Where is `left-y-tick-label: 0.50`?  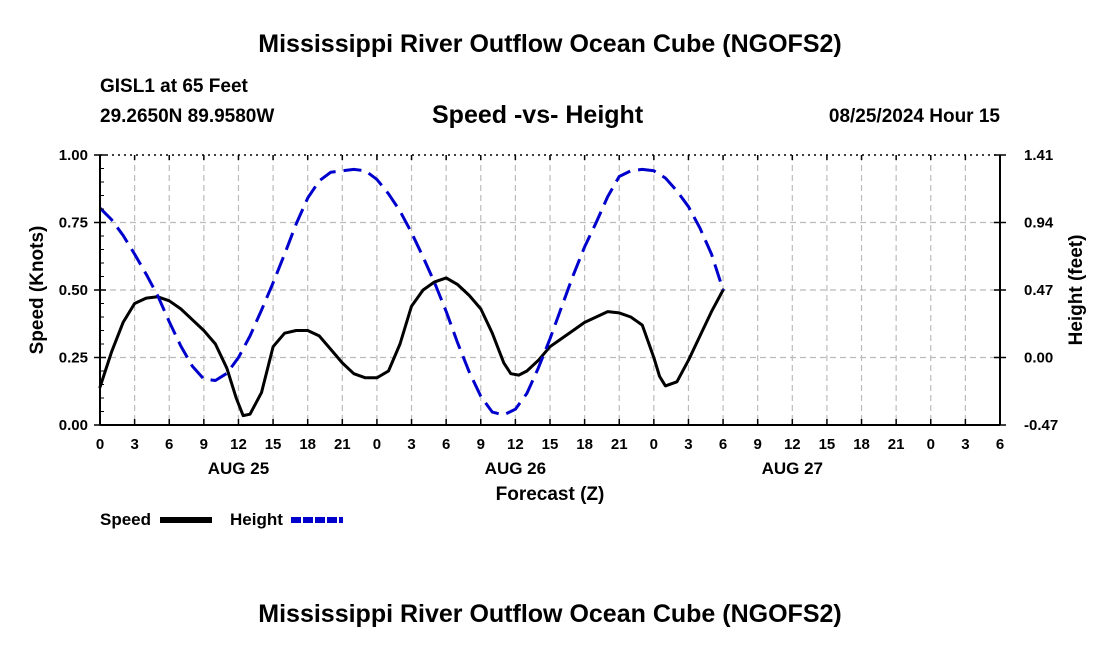 left-y-tick-label: 0.50 is located at coordinates (73, 290).